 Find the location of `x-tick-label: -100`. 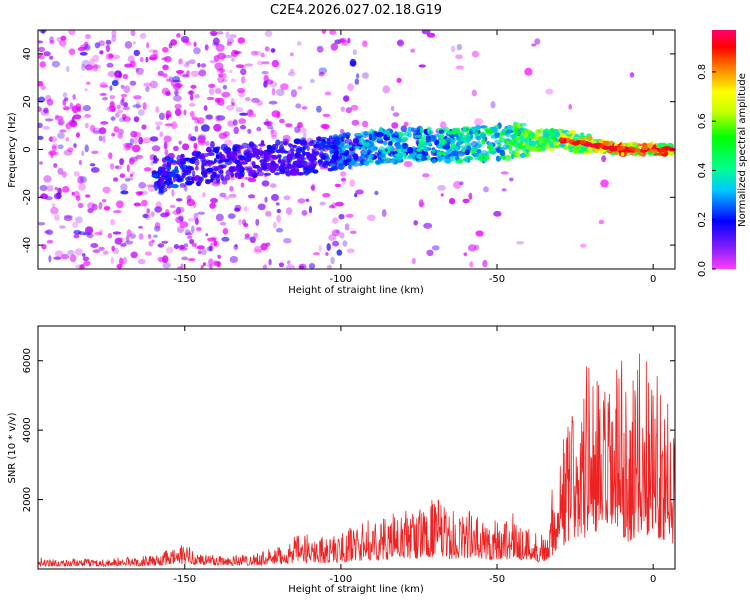

x-tick-label: -100 is located at coordinates (341, 279).